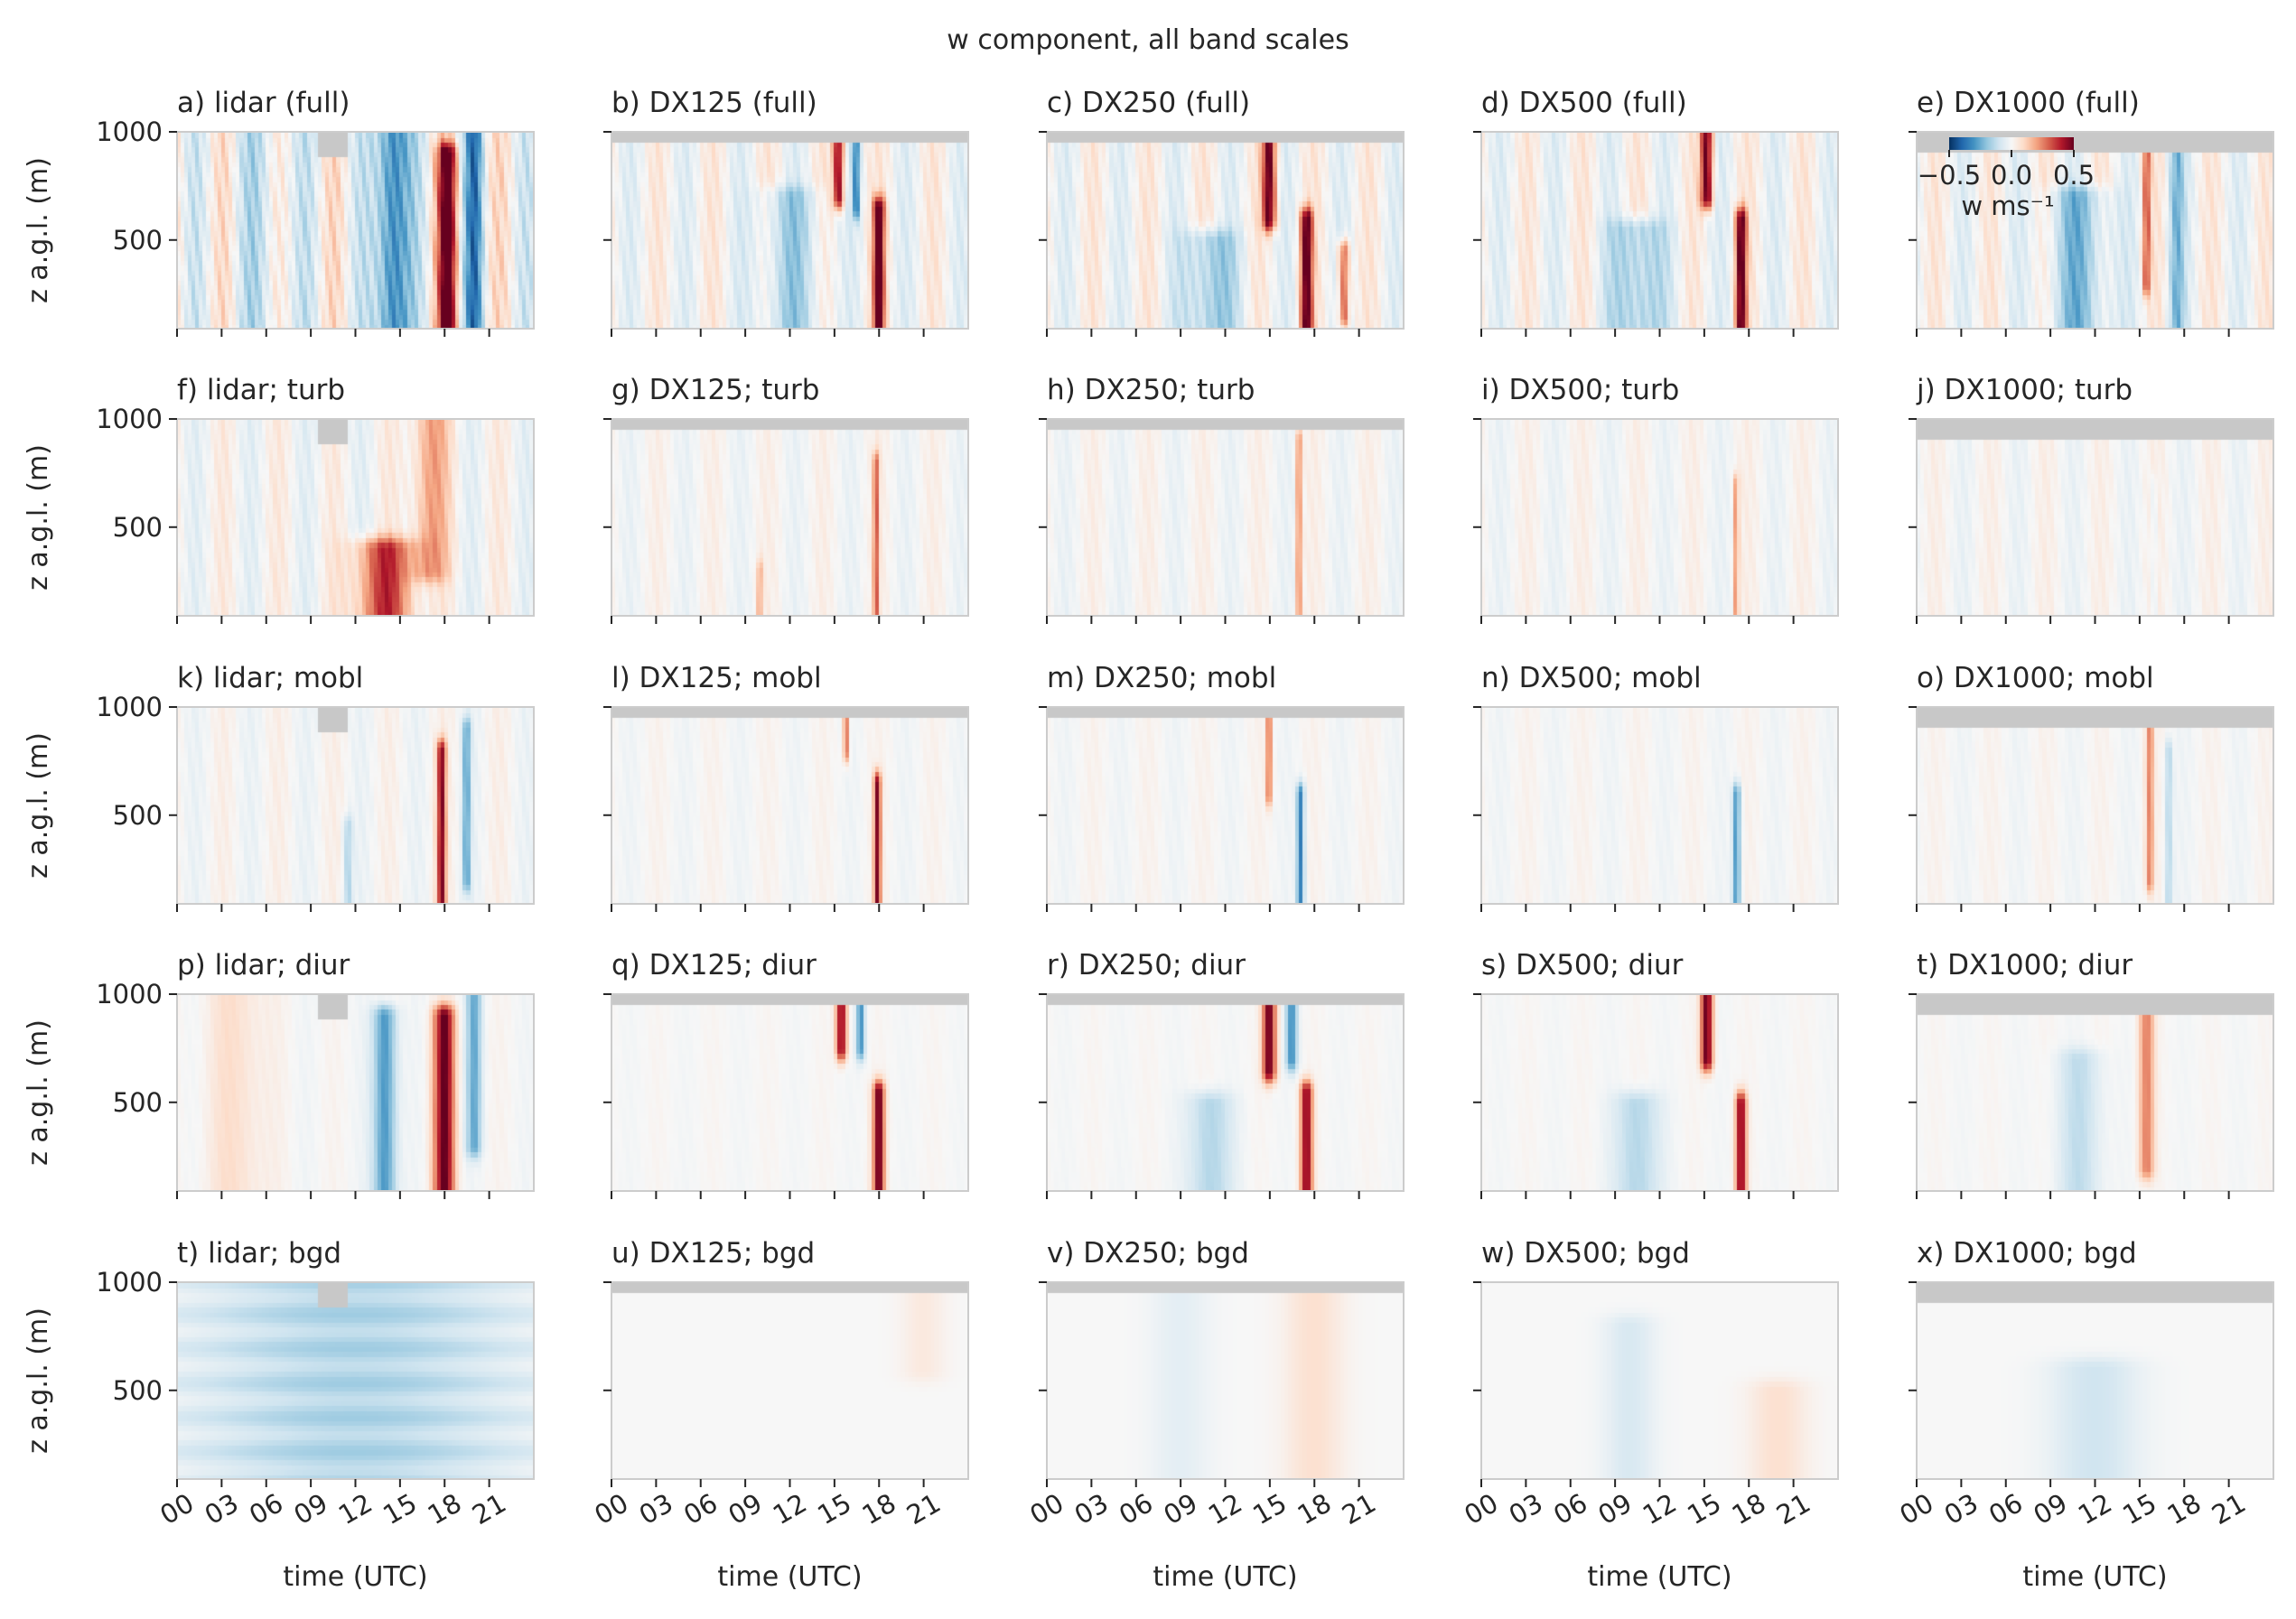 Image resolution: width=2296 pixels, height=1619 pixels. What do you see at coordinates (1148, 40) in the screenshot?
I see `figure-title: w component, all band scales` at bounding box center [1148, 40].